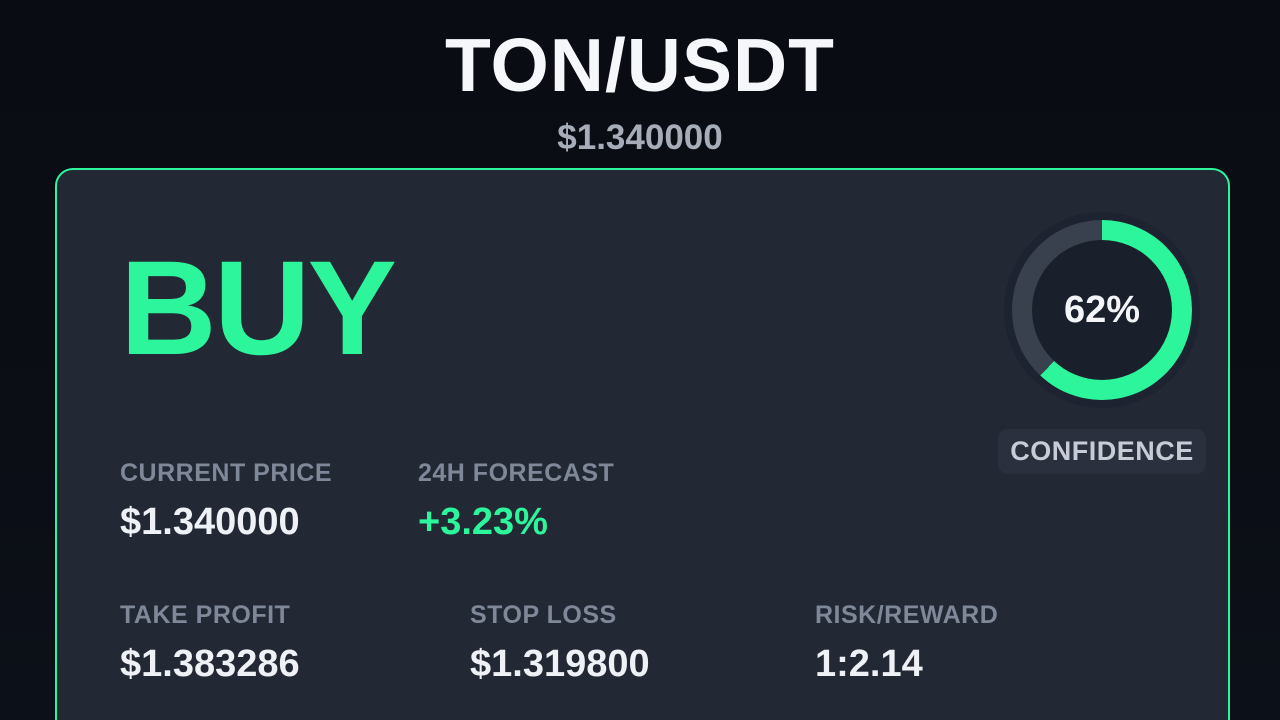  I want to click on confidence-gauge: 62%, so click(1102, 310).